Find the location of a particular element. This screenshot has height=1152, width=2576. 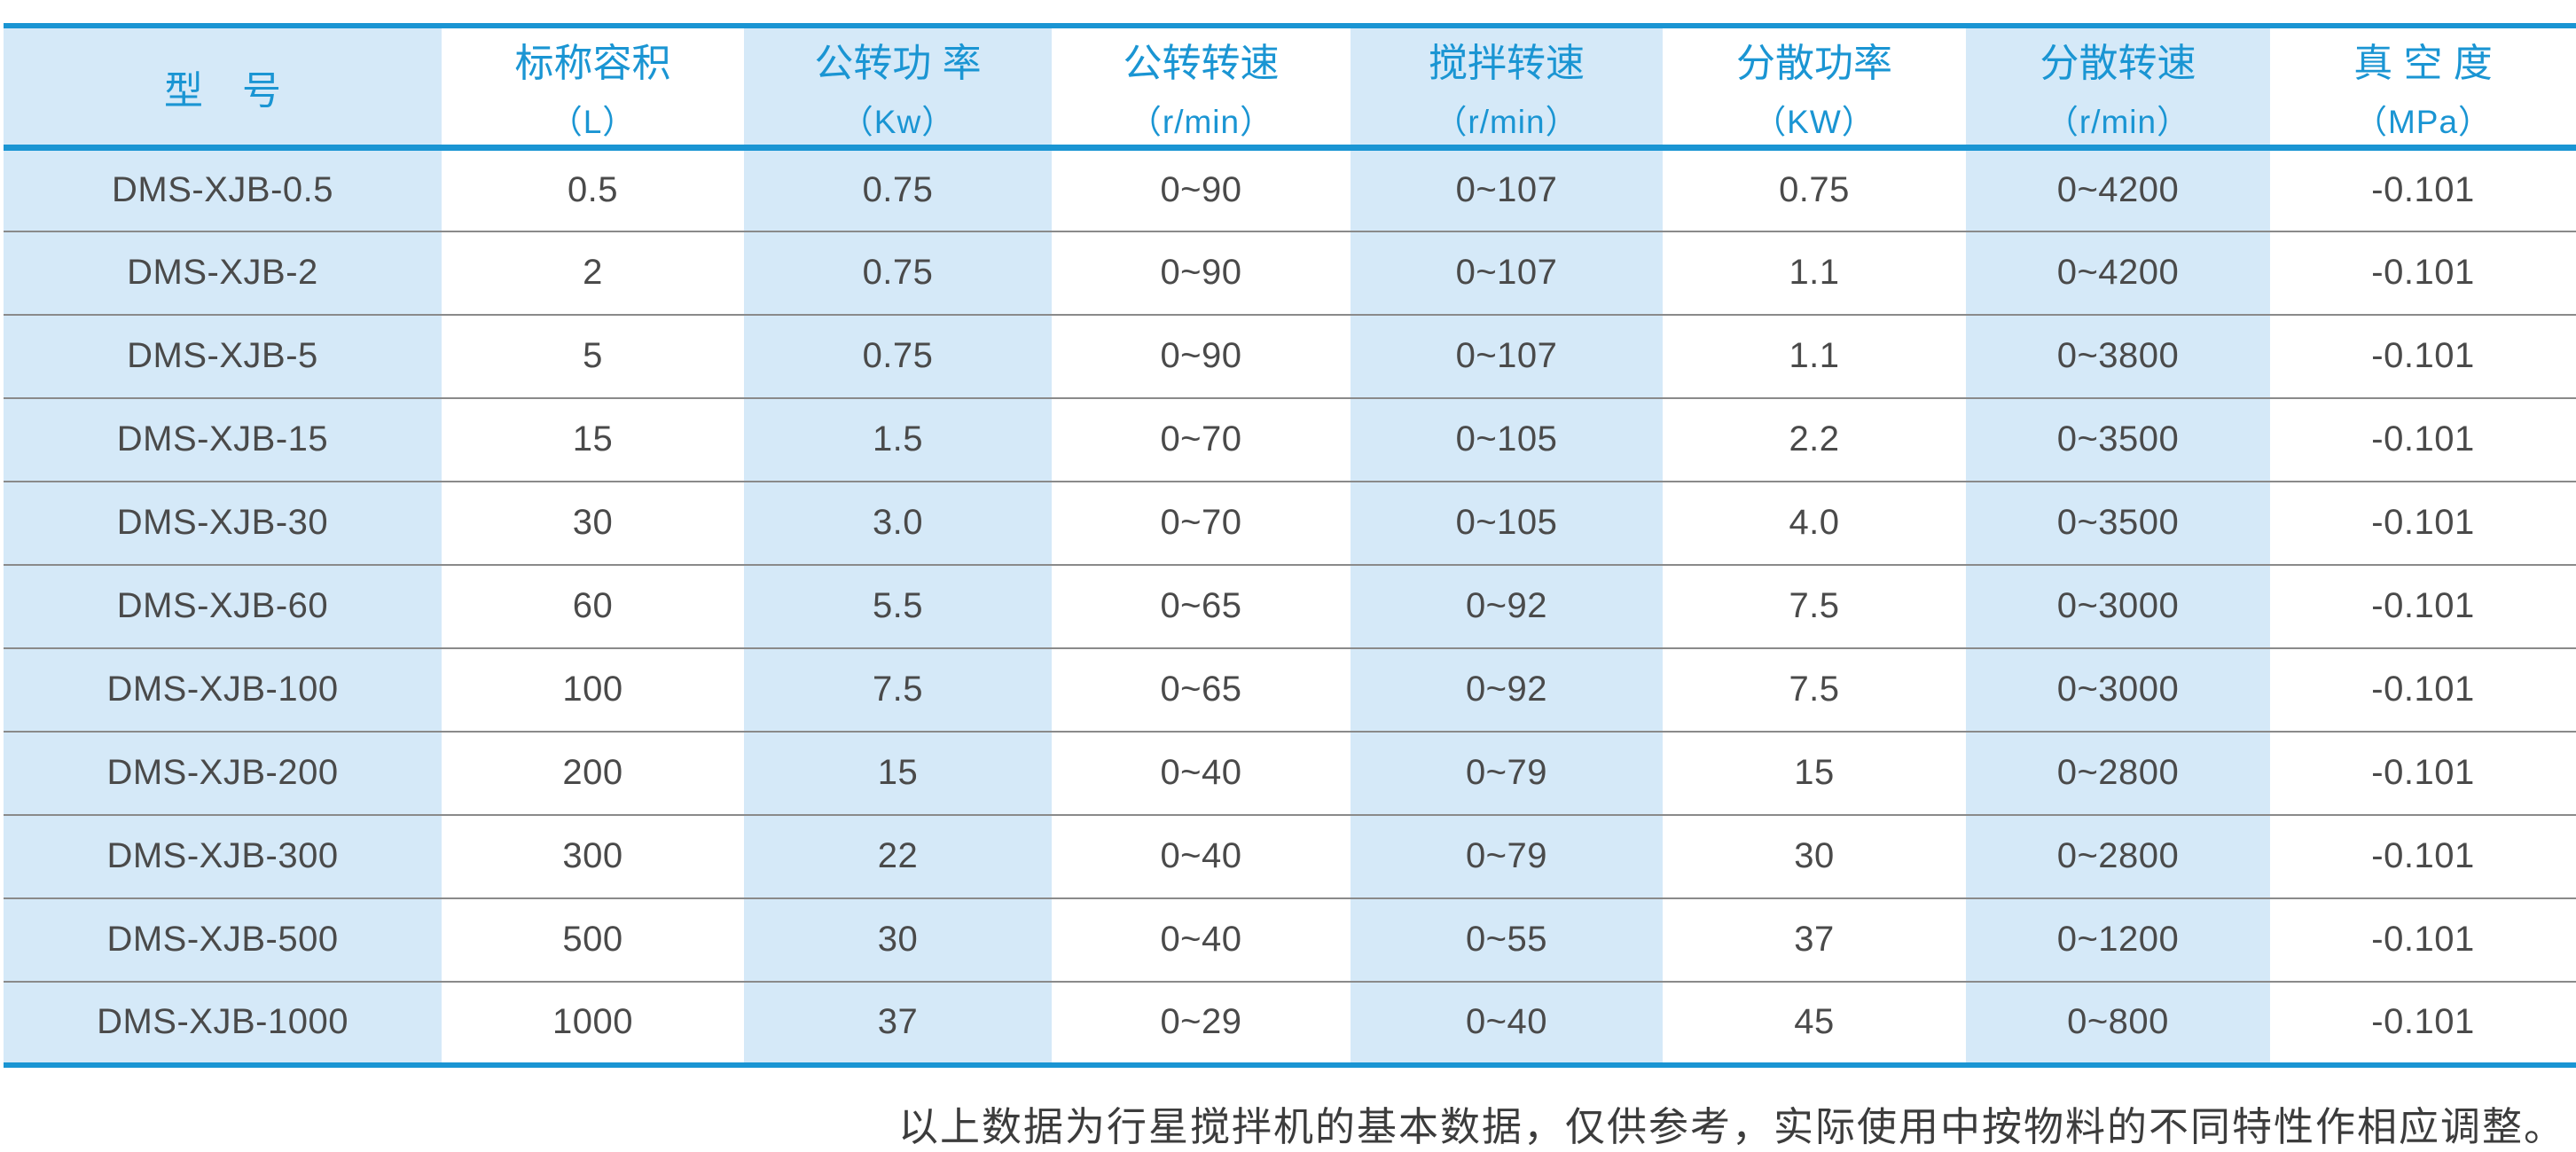

column-title: 公转转速 is located at coordinates (1201, 63).